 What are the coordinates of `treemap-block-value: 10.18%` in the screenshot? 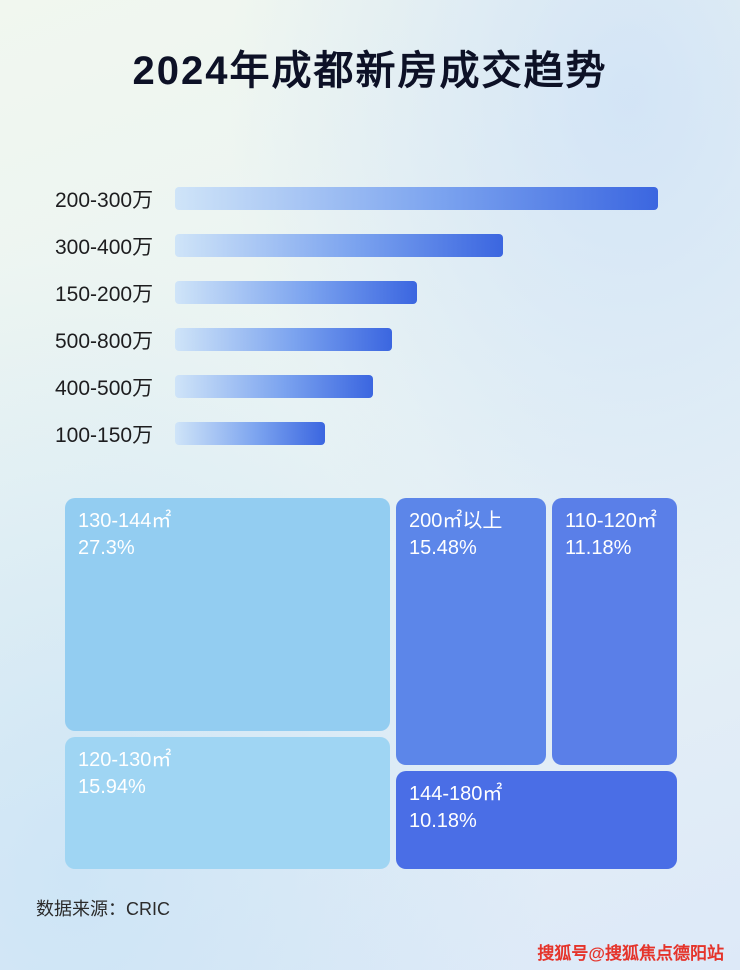 It's located at (443, 821).